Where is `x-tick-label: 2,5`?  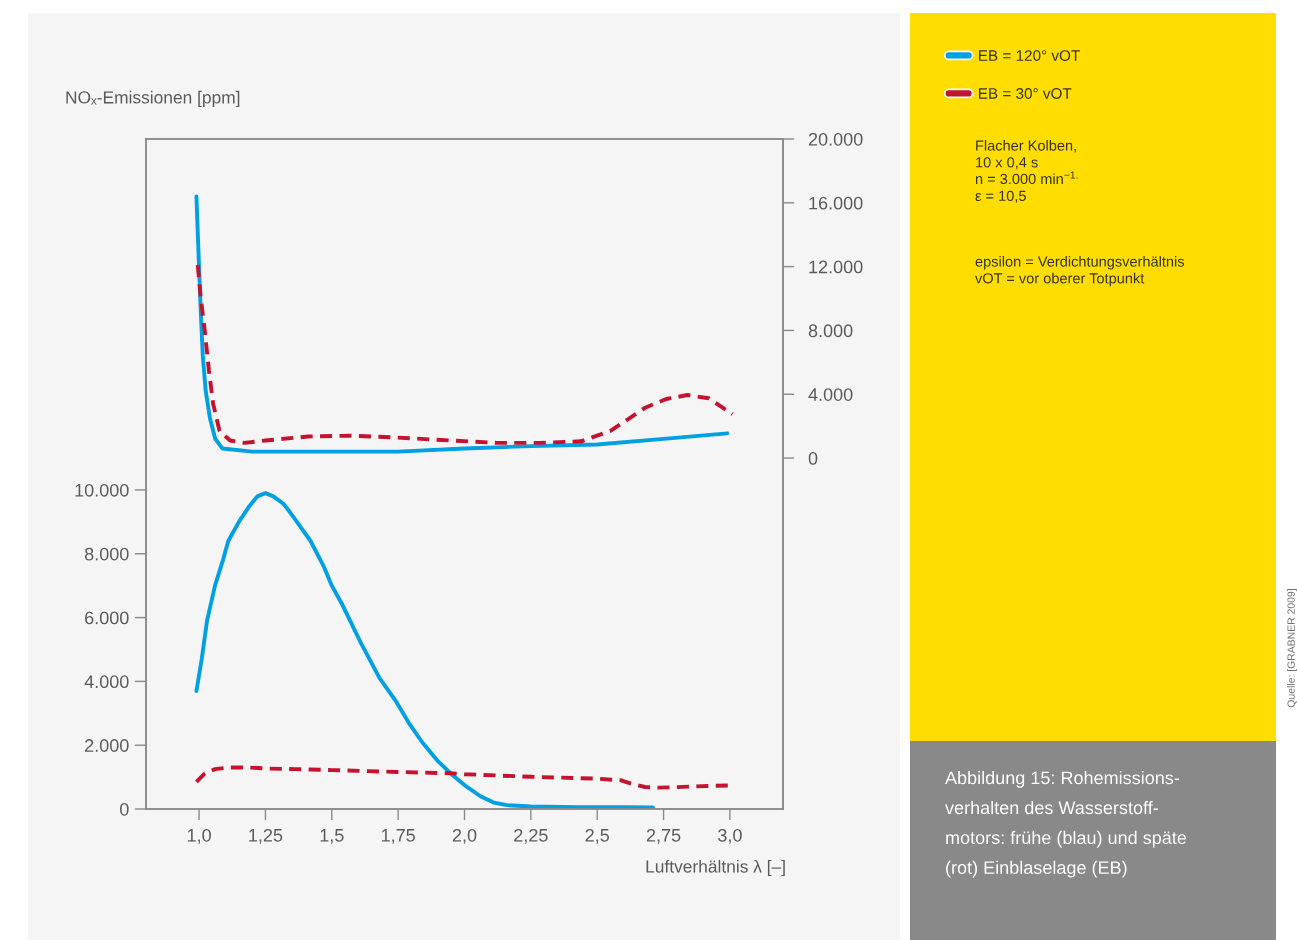
x-tick-label: 2,5 is located at coordinates (597, 836).